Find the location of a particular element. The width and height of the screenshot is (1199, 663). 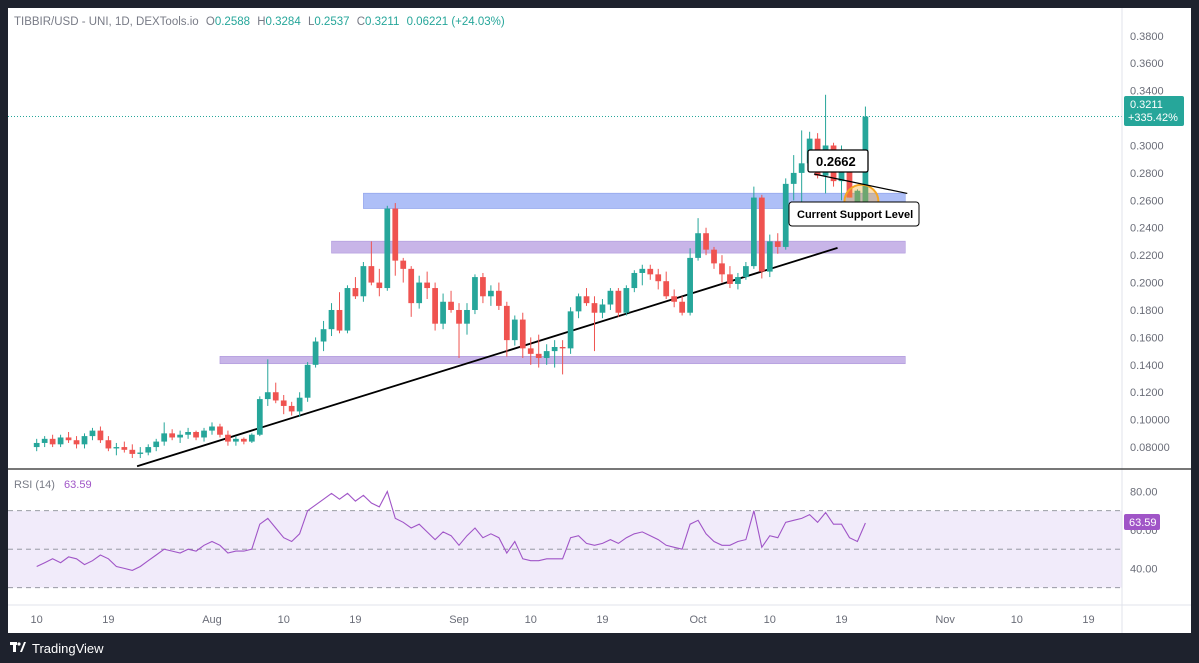

symbol-title: TIBBIR/USD - UNI, 1D, DEXTools.io is located at coordinates (106, 22).